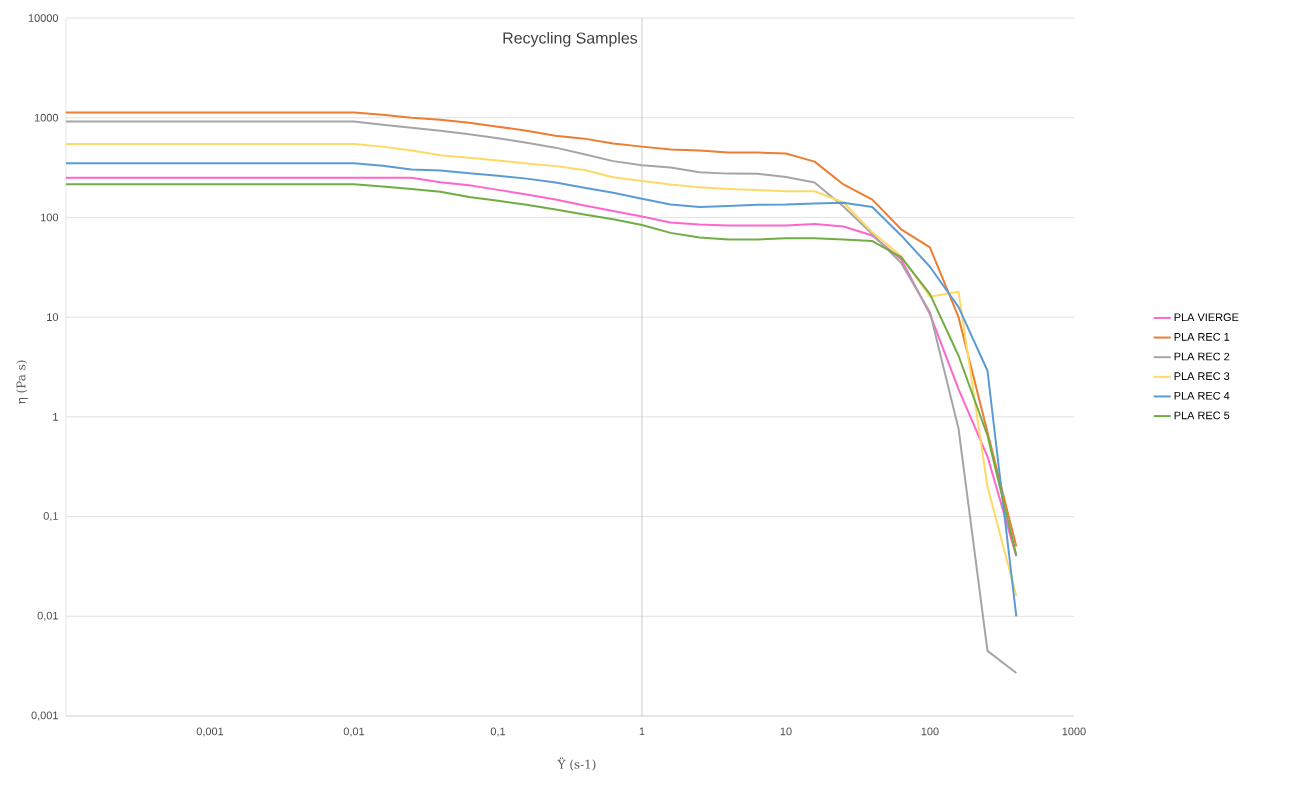  What do you see at coordinates (50, 217) in the screenshot?
I see `y-tick-label: 100` at bounding box center [50, 217].